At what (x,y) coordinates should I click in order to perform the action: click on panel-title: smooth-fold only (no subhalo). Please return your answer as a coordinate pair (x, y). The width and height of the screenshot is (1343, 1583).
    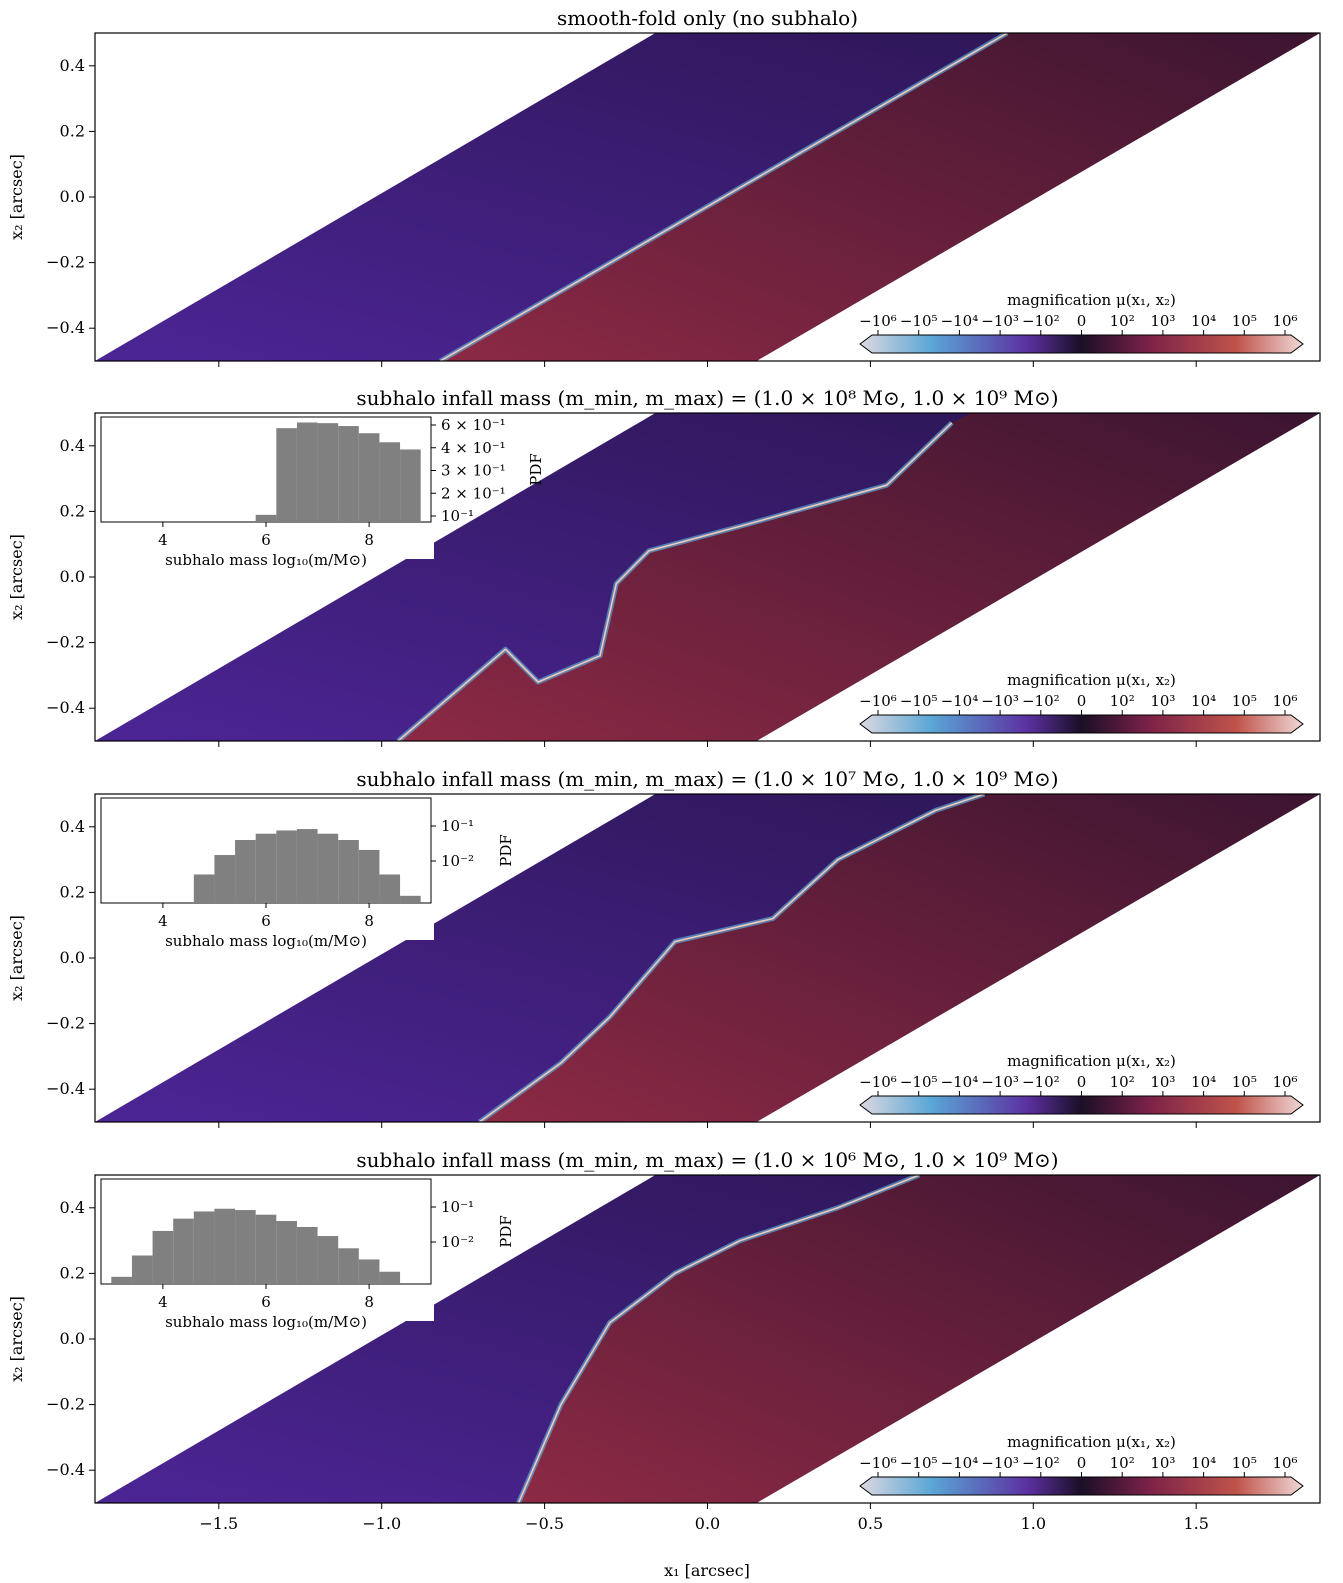
    Looking at the image, I should click on (707, 18).